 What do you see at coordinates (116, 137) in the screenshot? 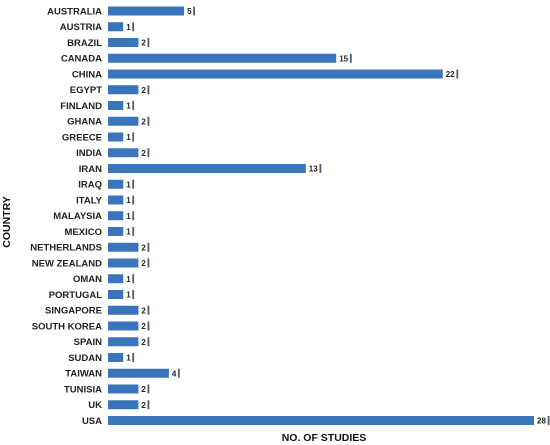
I see `bar-greece` at bounding box center [116, 137].